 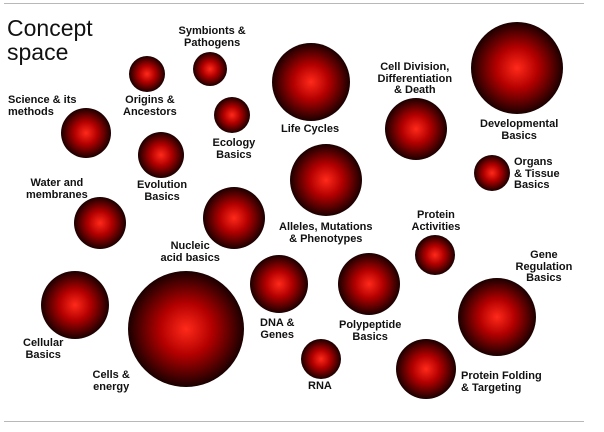 What do you see at coordinates (435, 255) in the screenshot?
I see `sphere-protein-activities` at bounding box center [435, 255].